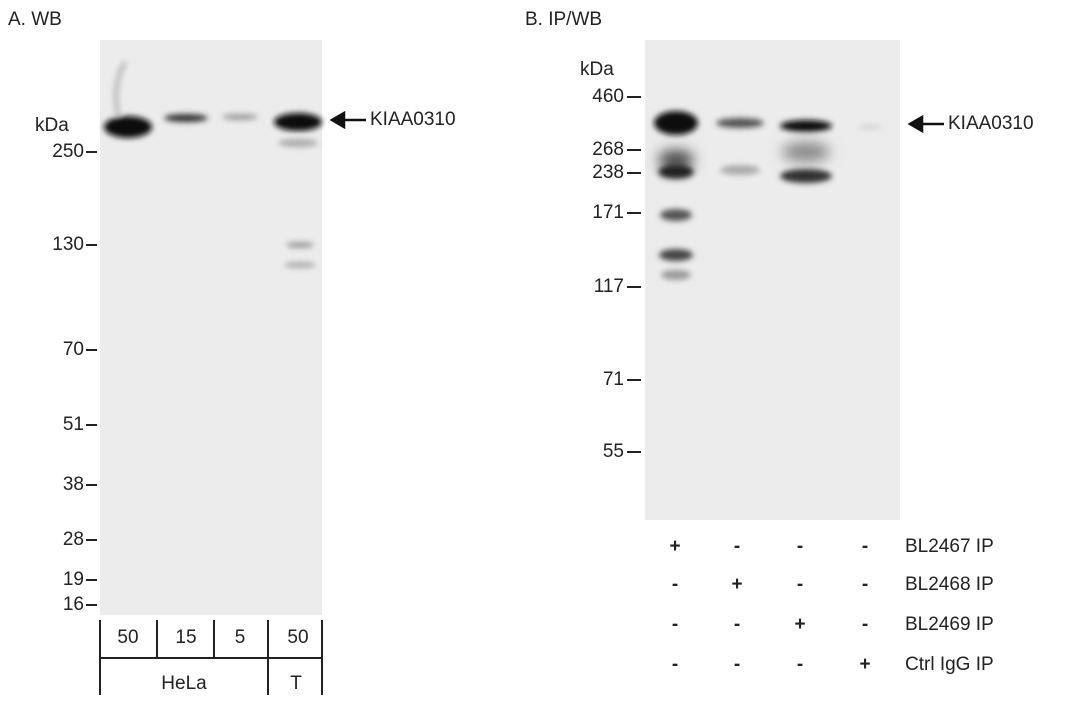 The image size is (1080, 704). I want to click on marker-label: 71, so click(613, 379).